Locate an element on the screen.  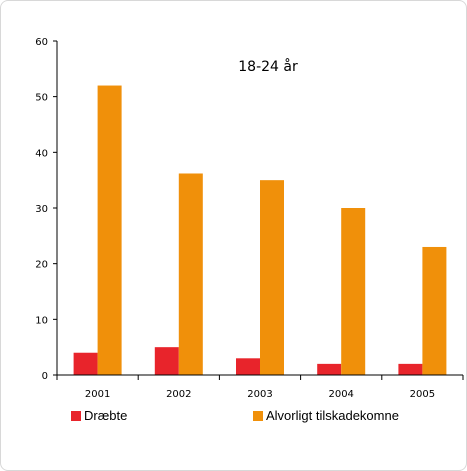
y-tick-label: 10 is located at coordinates (41, 320).